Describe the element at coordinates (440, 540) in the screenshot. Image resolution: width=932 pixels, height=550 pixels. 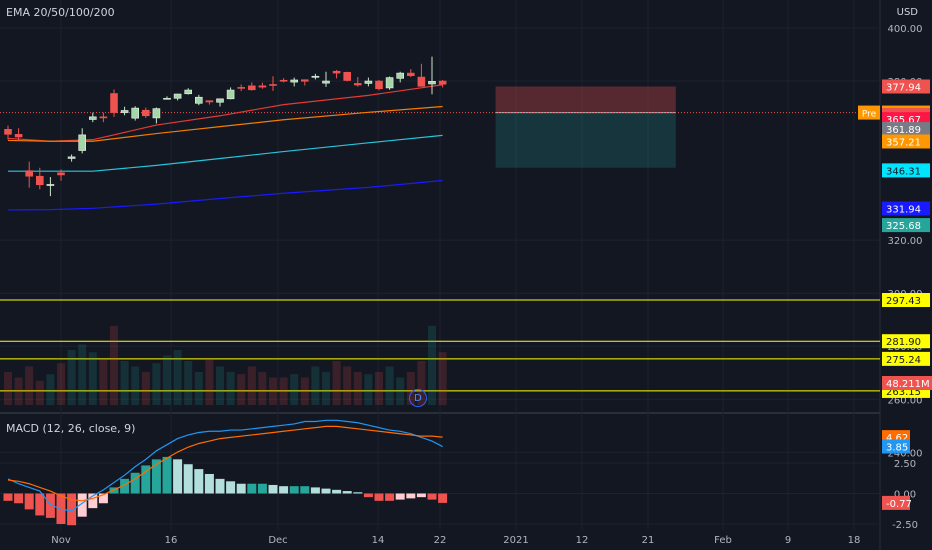
I see `time-axis-tick-label: 22` at that location.